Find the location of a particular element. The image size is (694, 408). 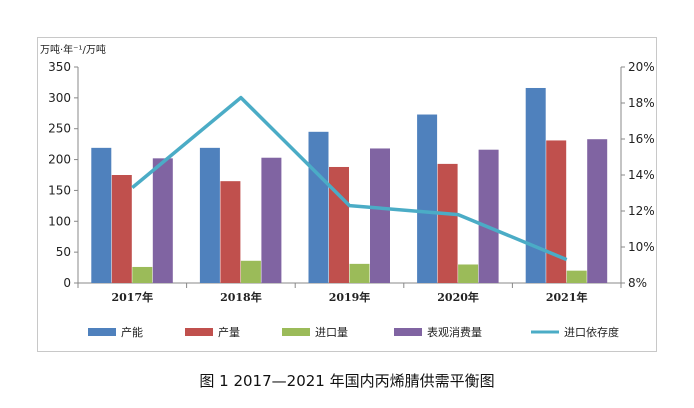

legend-swatch-产量 is located at coordinates (199, 332).